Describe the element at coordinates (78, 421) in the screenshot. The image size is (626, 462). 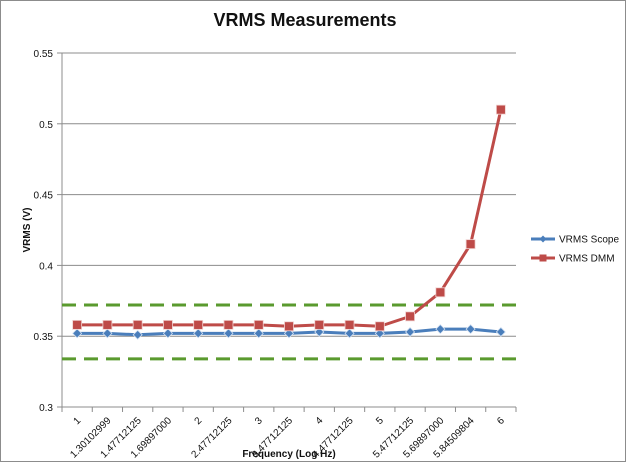
I see `x-tick-label: 1` at that location.